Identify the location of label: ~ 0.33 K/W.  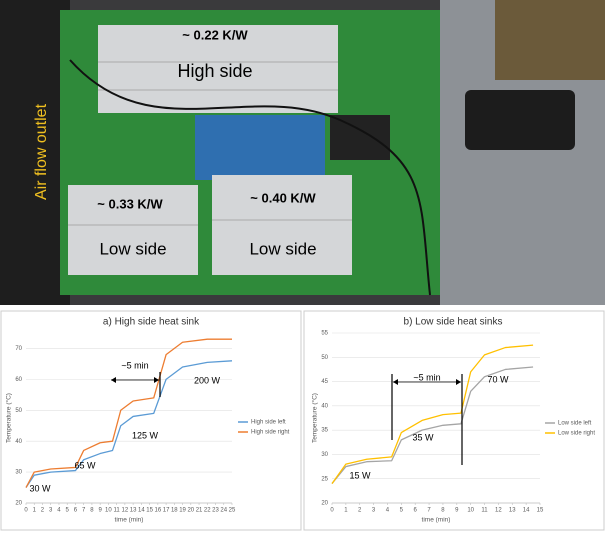
(130, 203).